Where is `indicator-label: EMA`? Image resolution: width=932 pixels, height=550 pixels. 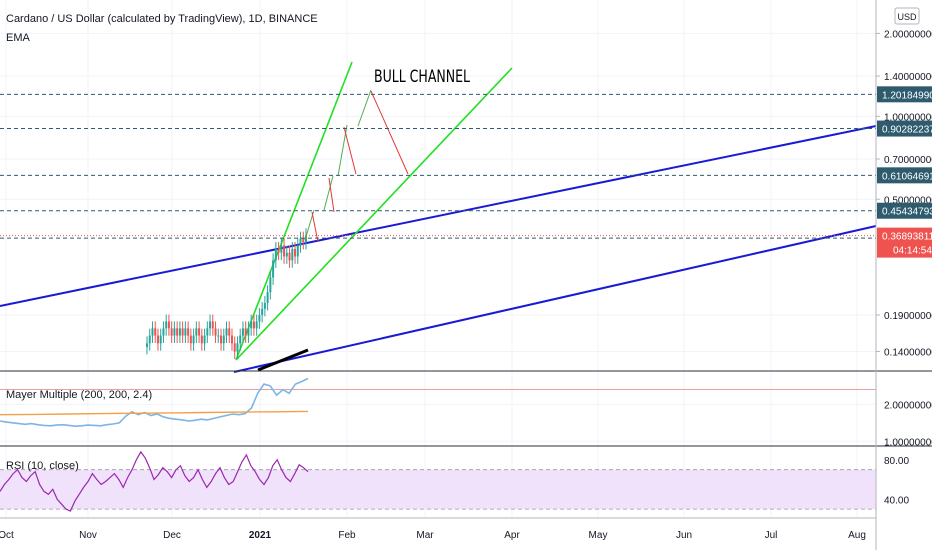
indicator-label: EMA is located at coordinates (18, 38).